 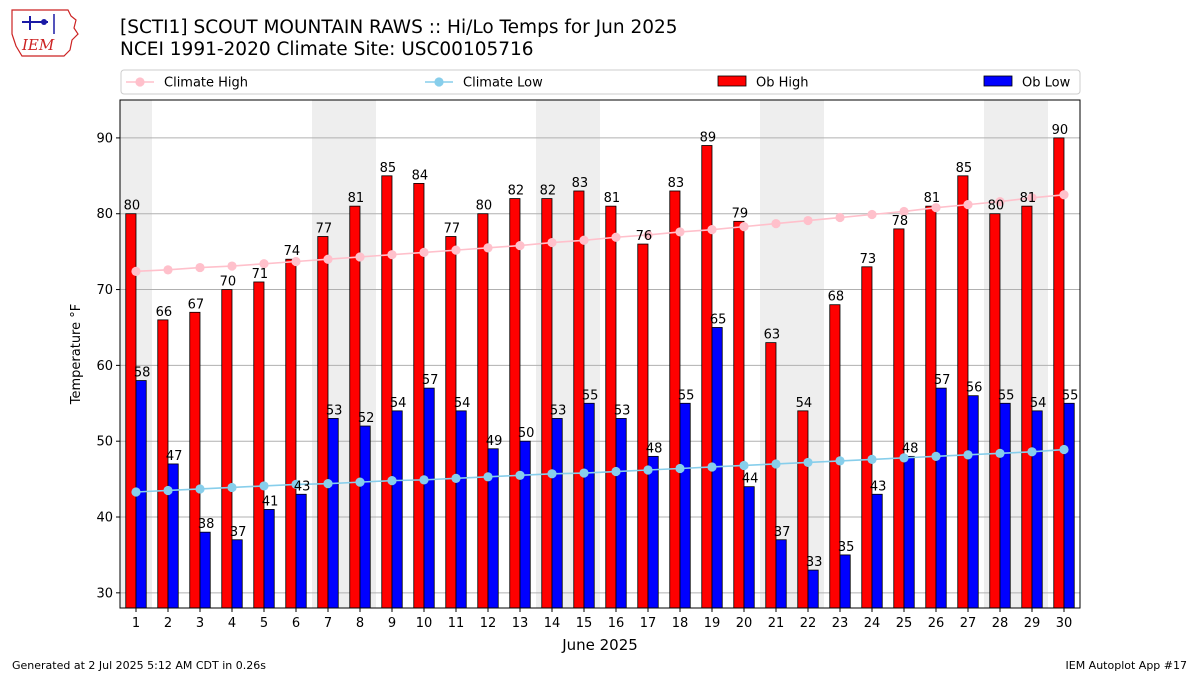 I want to click on iowa-outline-icon, so click(x=45, y=33).